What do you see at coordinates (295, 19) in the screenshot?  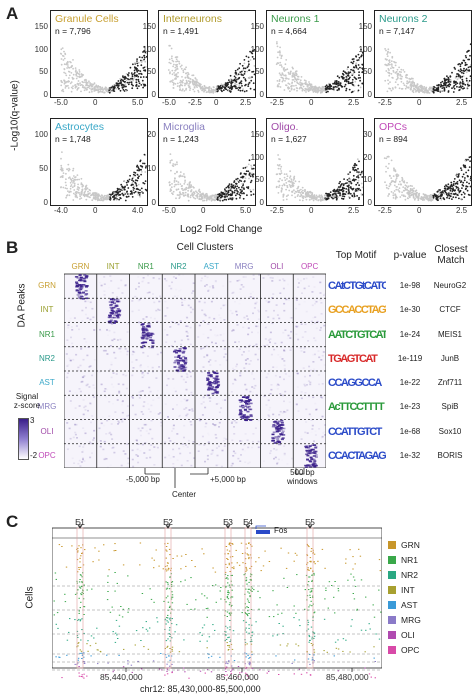 I see `volcano-title: Neurons 1` at bounding box center [295, 19].